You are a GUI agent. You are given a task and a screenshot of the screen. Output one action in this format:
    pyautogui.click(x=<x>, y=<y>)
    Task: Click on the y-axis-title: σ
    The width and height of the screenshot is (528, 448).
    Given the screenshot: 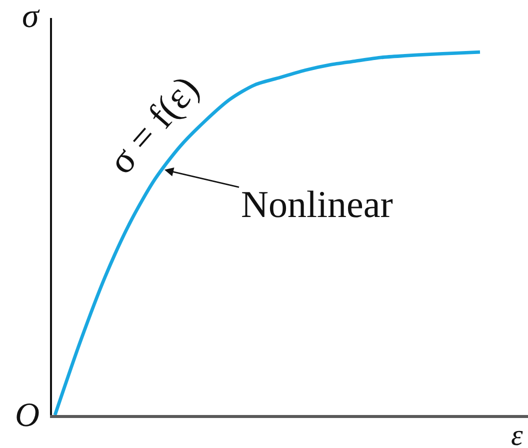 What is the action you would take?
    pyautogui.click(x=31, y=17)
    